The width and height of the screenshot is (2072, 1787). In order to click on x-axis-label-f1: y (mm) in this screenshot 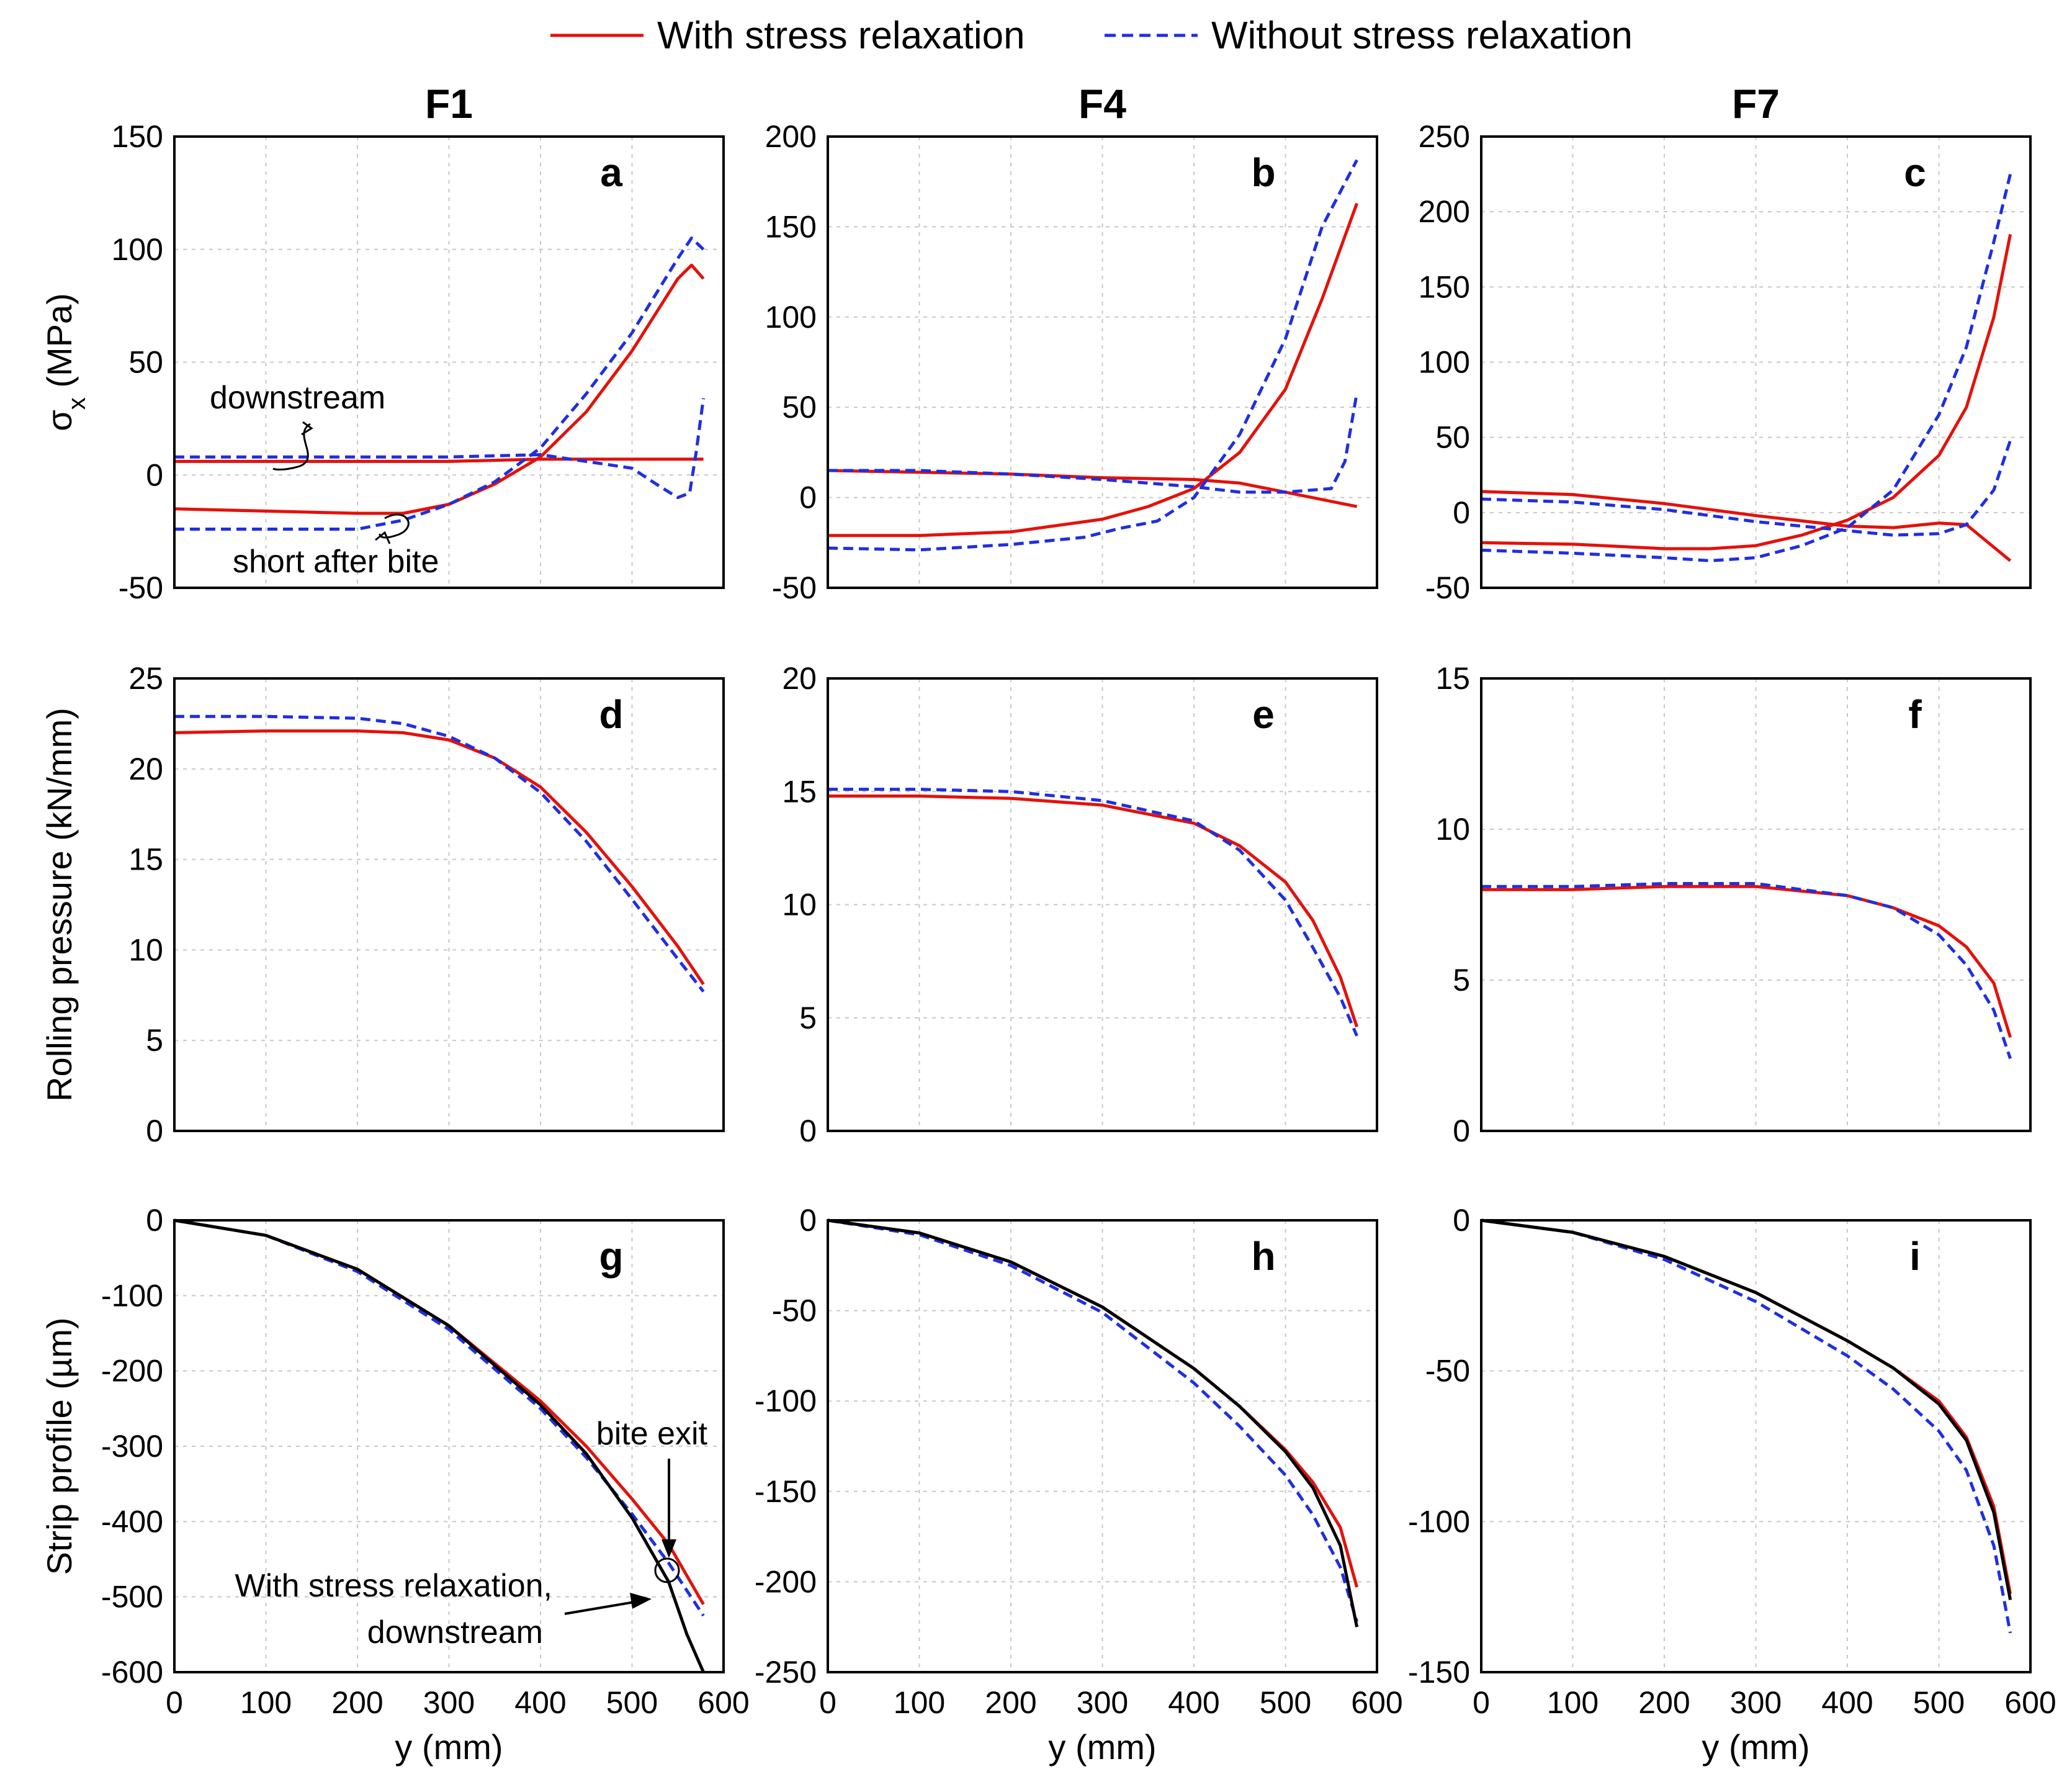, I will do `click(449, 1747)`.